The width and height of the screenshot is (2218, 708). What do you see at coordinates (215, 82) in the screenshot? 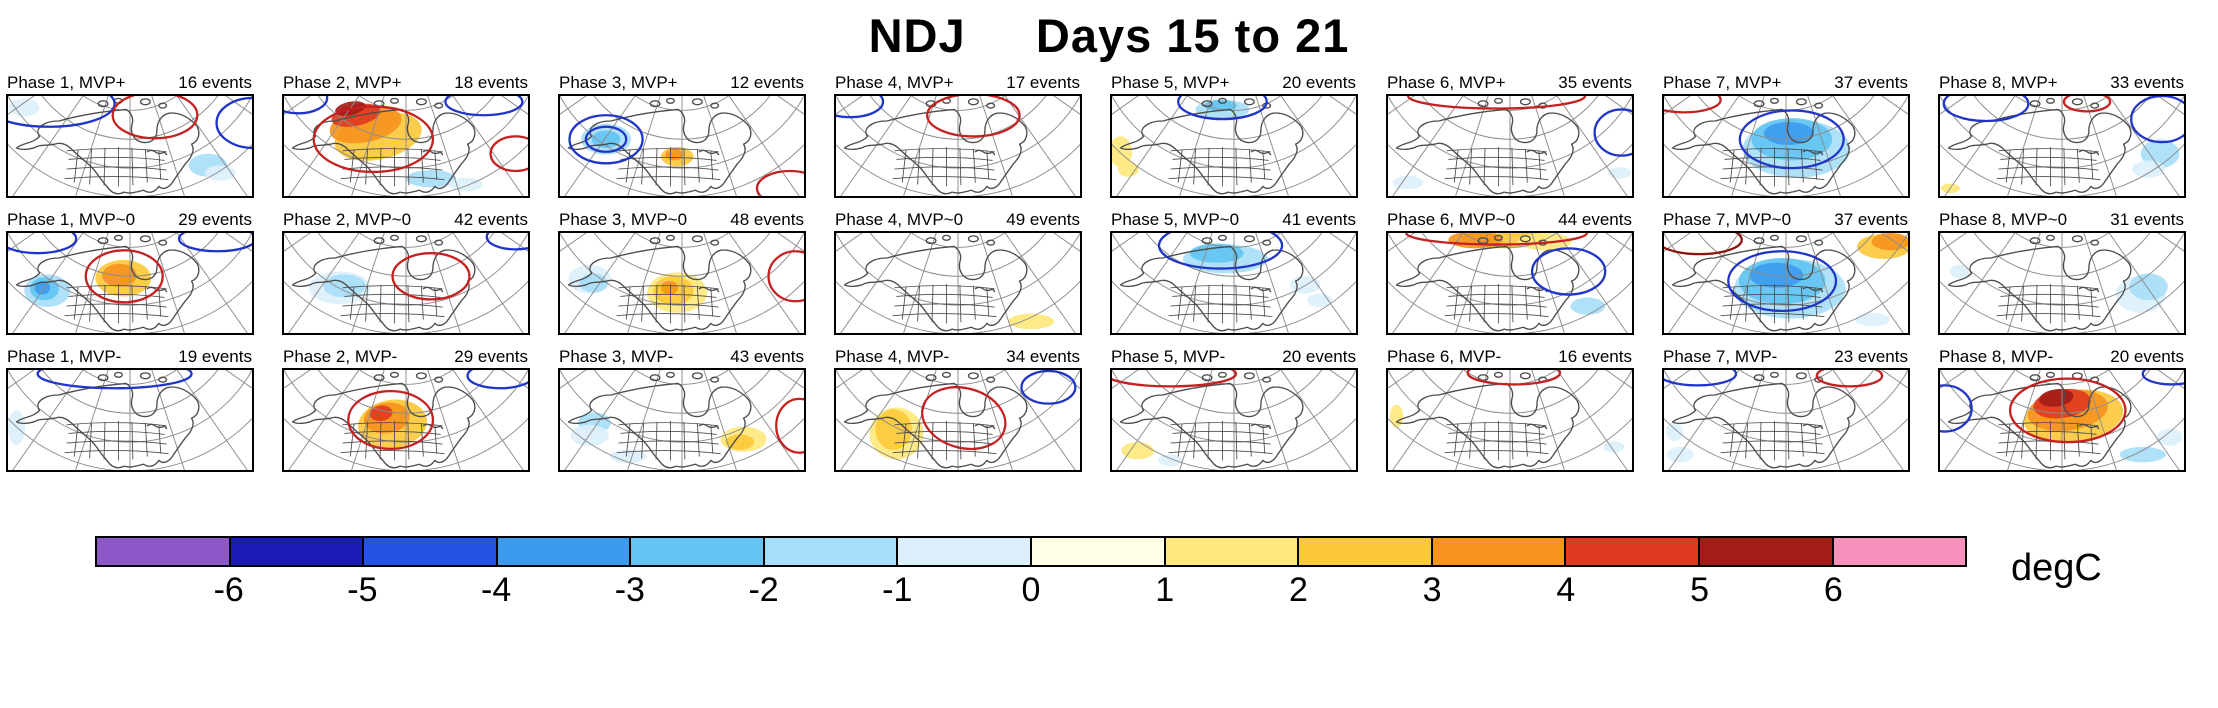
I see `panel-event-count: 16 events` at bounding box center [215, 82].